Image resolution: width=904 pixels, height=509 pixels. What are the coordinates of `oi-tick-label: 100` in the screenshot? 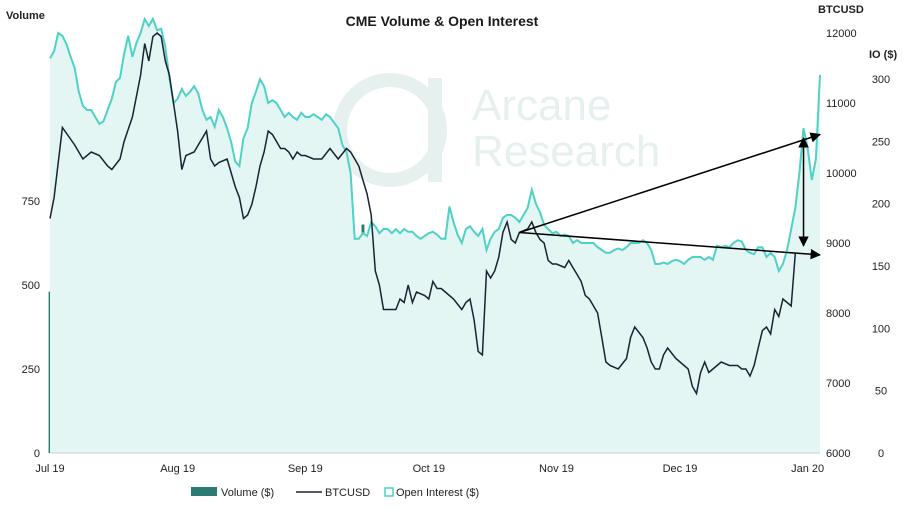 It's located at (881, 329).